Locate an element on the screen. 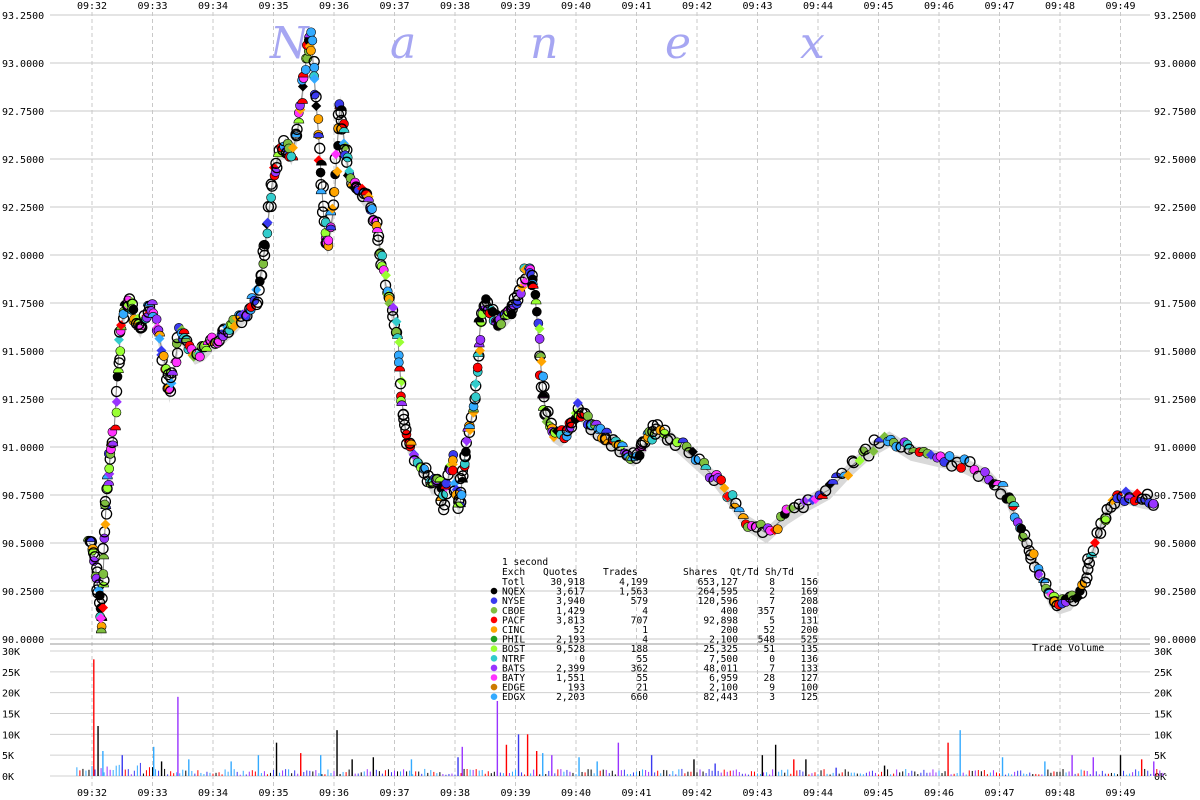 The width and height of the screenshot is (1200, 800). price-tick-right: 90.5000 is located at coordinates (1175, 544).